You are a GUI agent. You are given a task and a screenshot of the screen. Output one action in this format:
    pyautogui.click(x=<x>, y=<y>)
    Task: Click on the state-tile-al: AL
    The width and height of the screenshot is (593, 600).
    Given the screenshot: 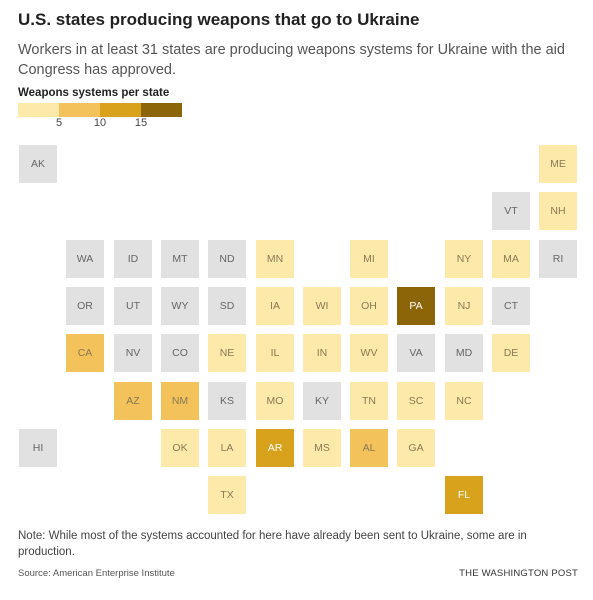 What is the action you would take?
    pyautogui.click(x=369, y=448)
    